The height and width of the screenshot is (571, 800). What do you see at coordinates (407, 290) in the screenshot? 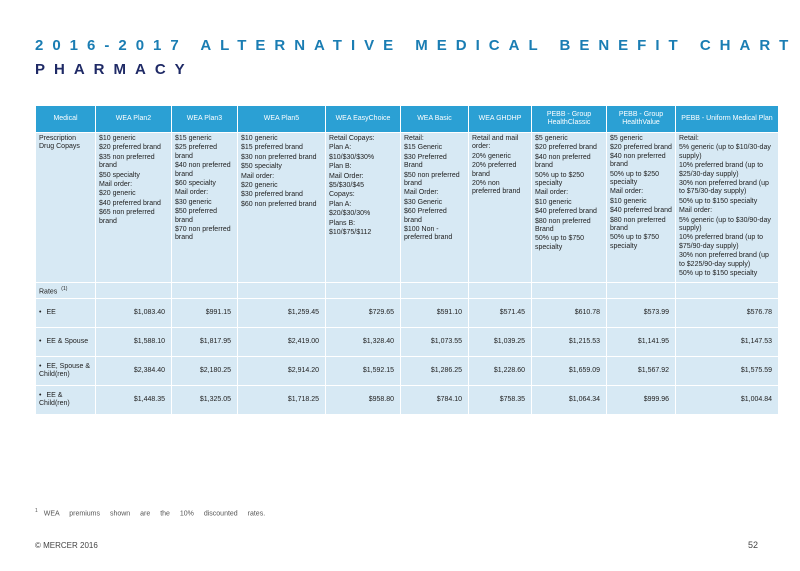
I see `rates-row: Rates (1)` at bounding box center [407, 290].